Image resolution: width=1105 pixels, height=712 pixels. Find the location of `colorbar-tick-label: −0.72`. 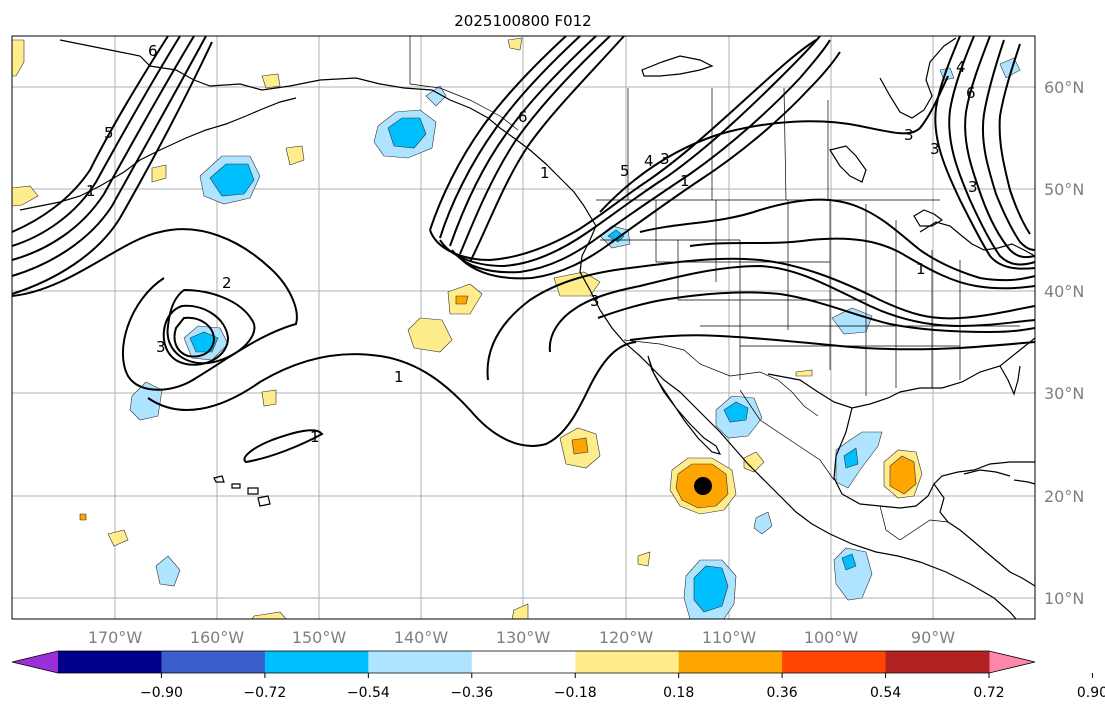

colorbar-tick-label: −0.72 is located at coordinates (264, 693).